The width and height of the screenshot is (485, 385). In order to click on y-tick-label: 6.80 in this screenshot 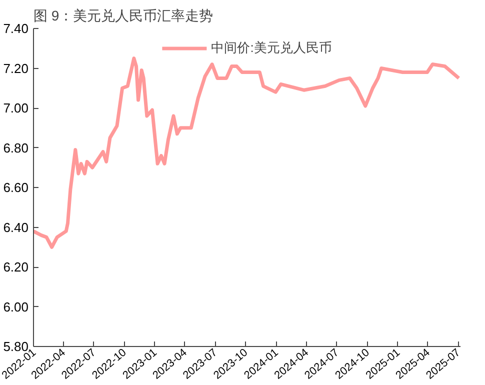, I will do `click(16, 148)`.